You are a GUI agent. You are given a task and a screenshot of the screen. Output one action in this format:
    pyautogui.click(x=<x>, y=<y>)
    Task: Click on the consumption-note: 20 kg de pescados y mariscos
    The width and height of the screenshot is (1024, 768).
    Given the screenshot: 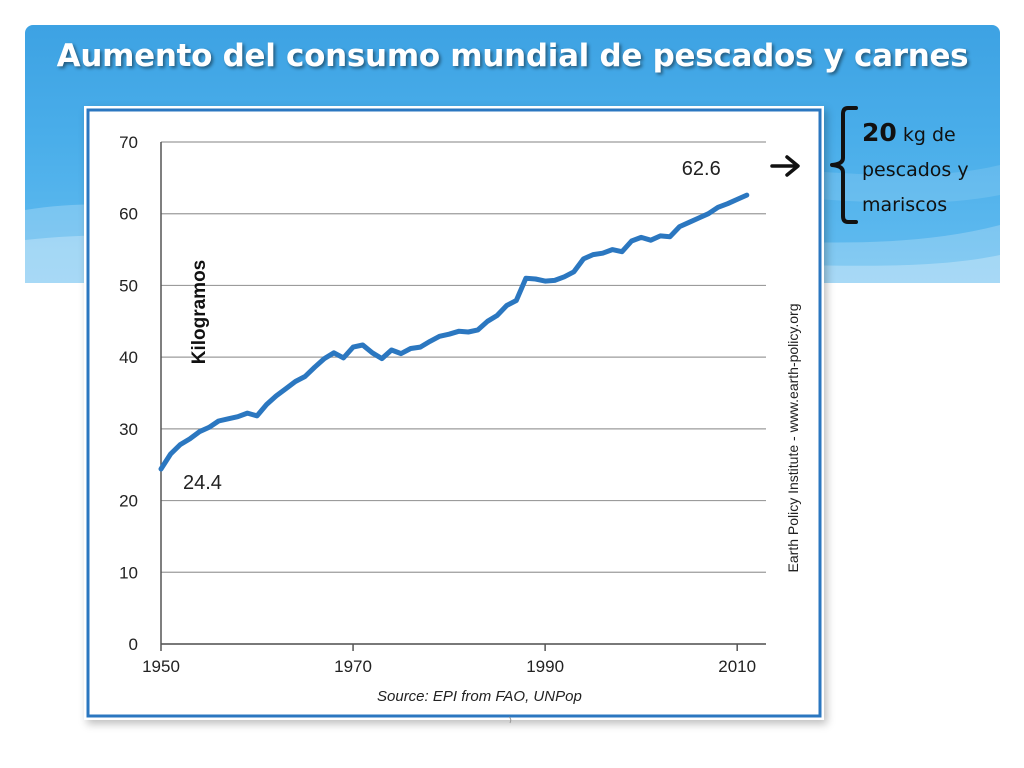 What is the action you would take?
    pyautogui.click(x=937, y=169)
    